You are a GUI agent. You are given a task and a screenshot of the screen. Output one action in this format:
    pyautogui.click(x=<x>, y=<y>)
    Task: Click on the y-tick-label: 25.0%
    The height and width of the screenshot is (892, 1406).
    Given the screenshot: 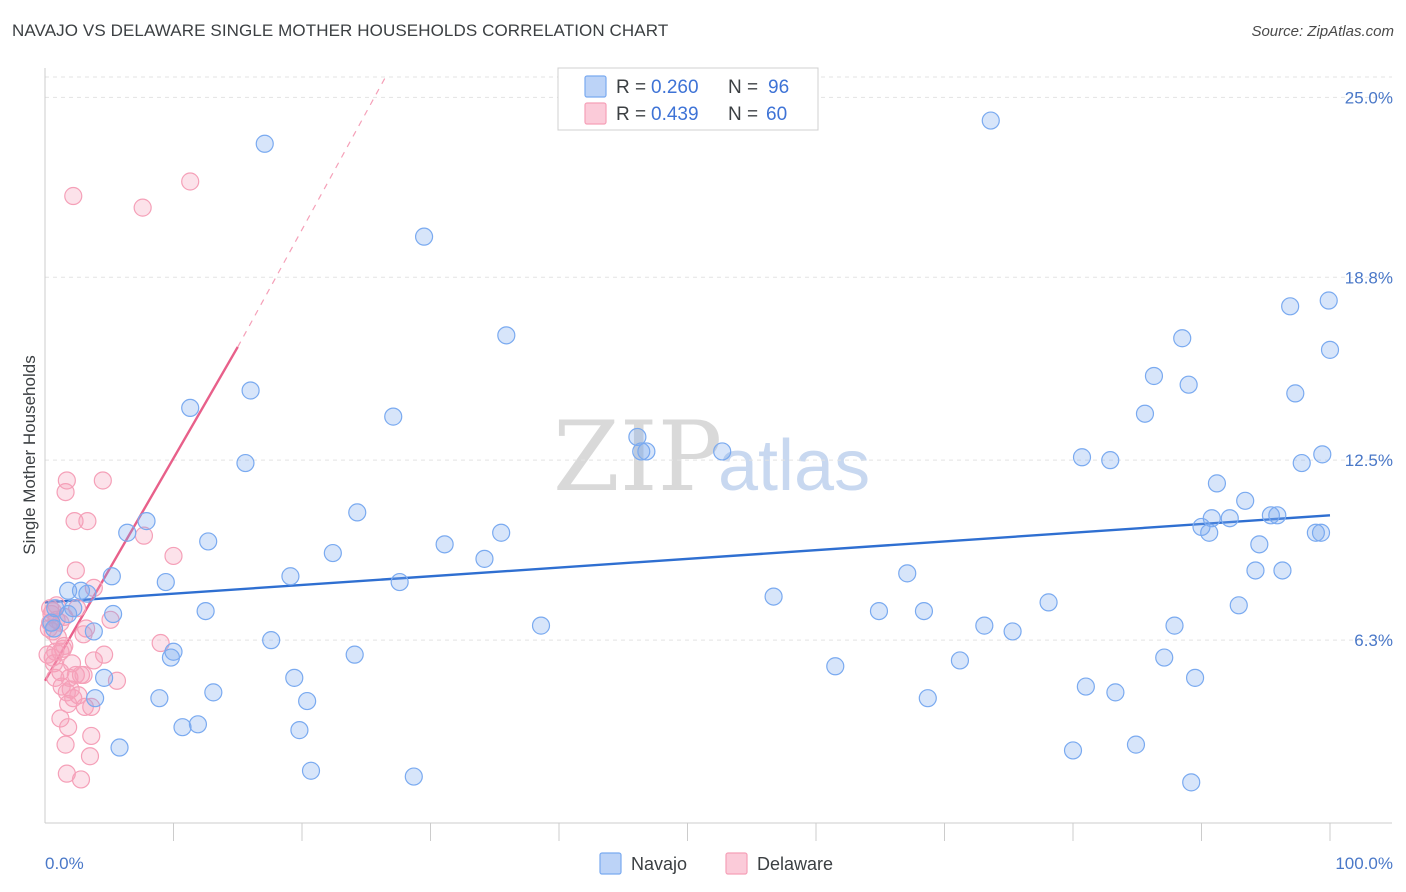 What is the action you would take?
    pyautogui.click(x=1369, y=97)
    